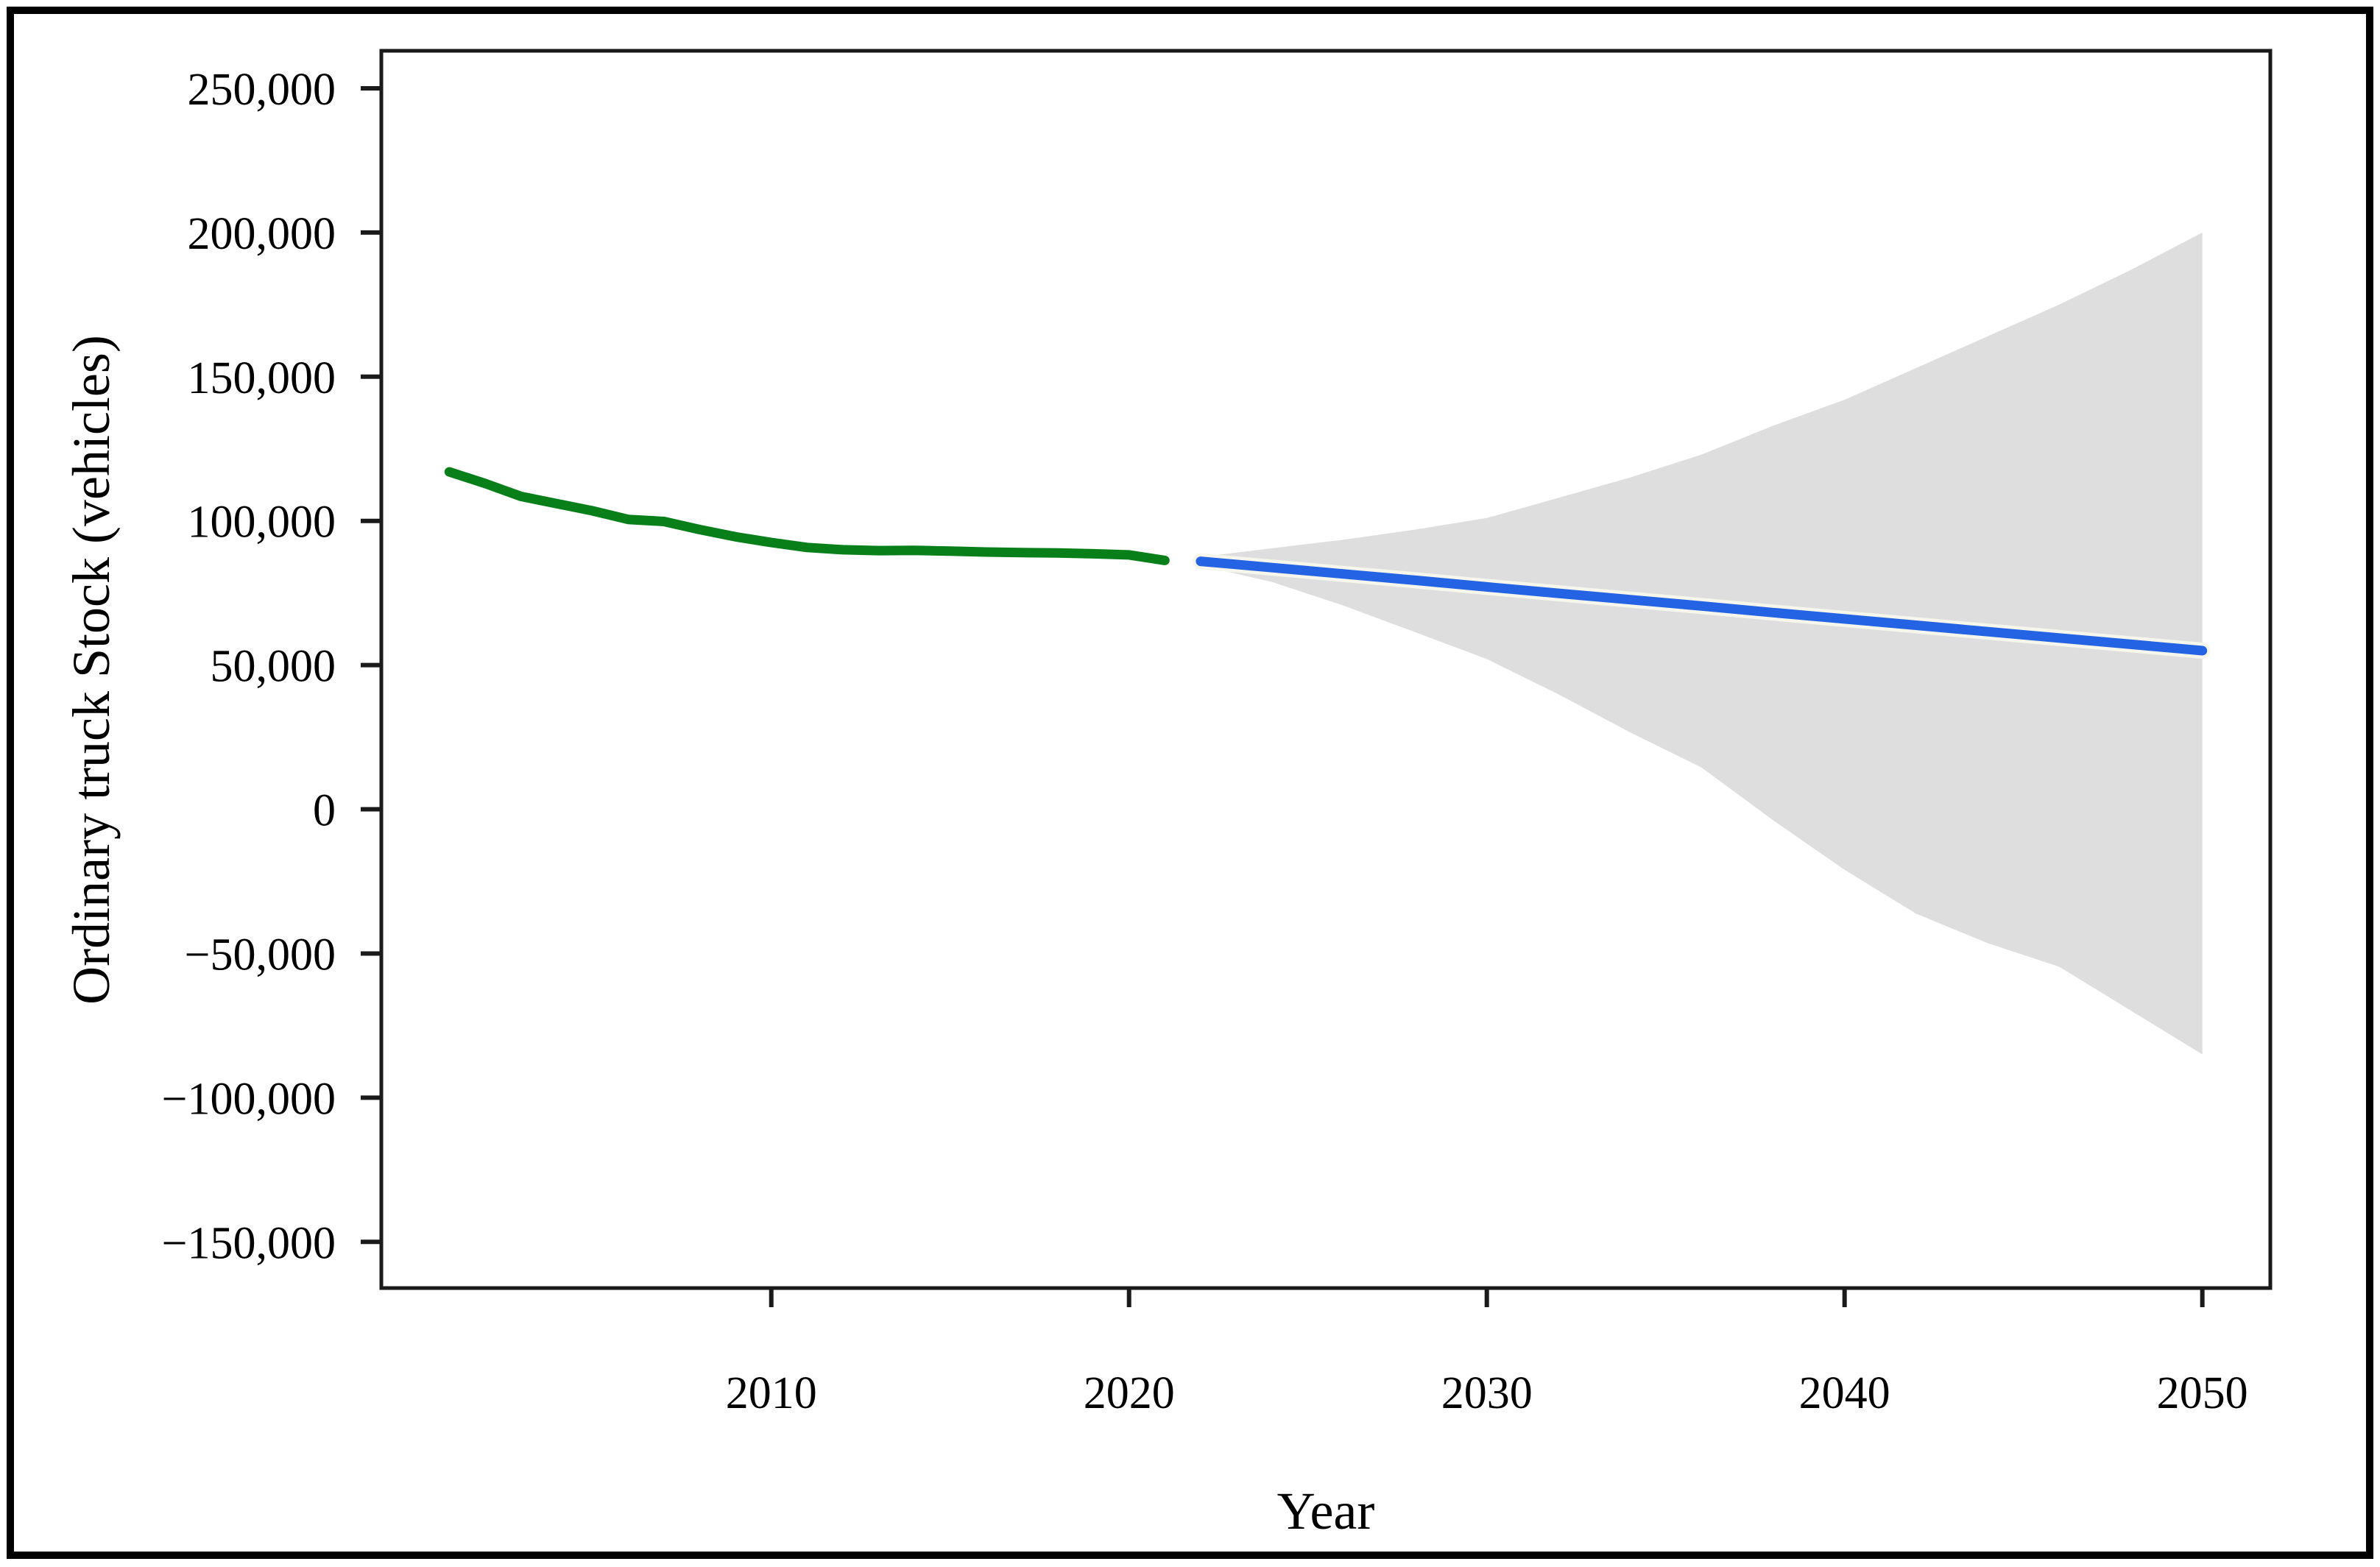 Image resolution: width=2380 pixels, height=1567 pixels. What do you see at coordinates (262, 378) in the screenshot?
I see `y-tick-label: 150,000` at bounding box center [262, 378].